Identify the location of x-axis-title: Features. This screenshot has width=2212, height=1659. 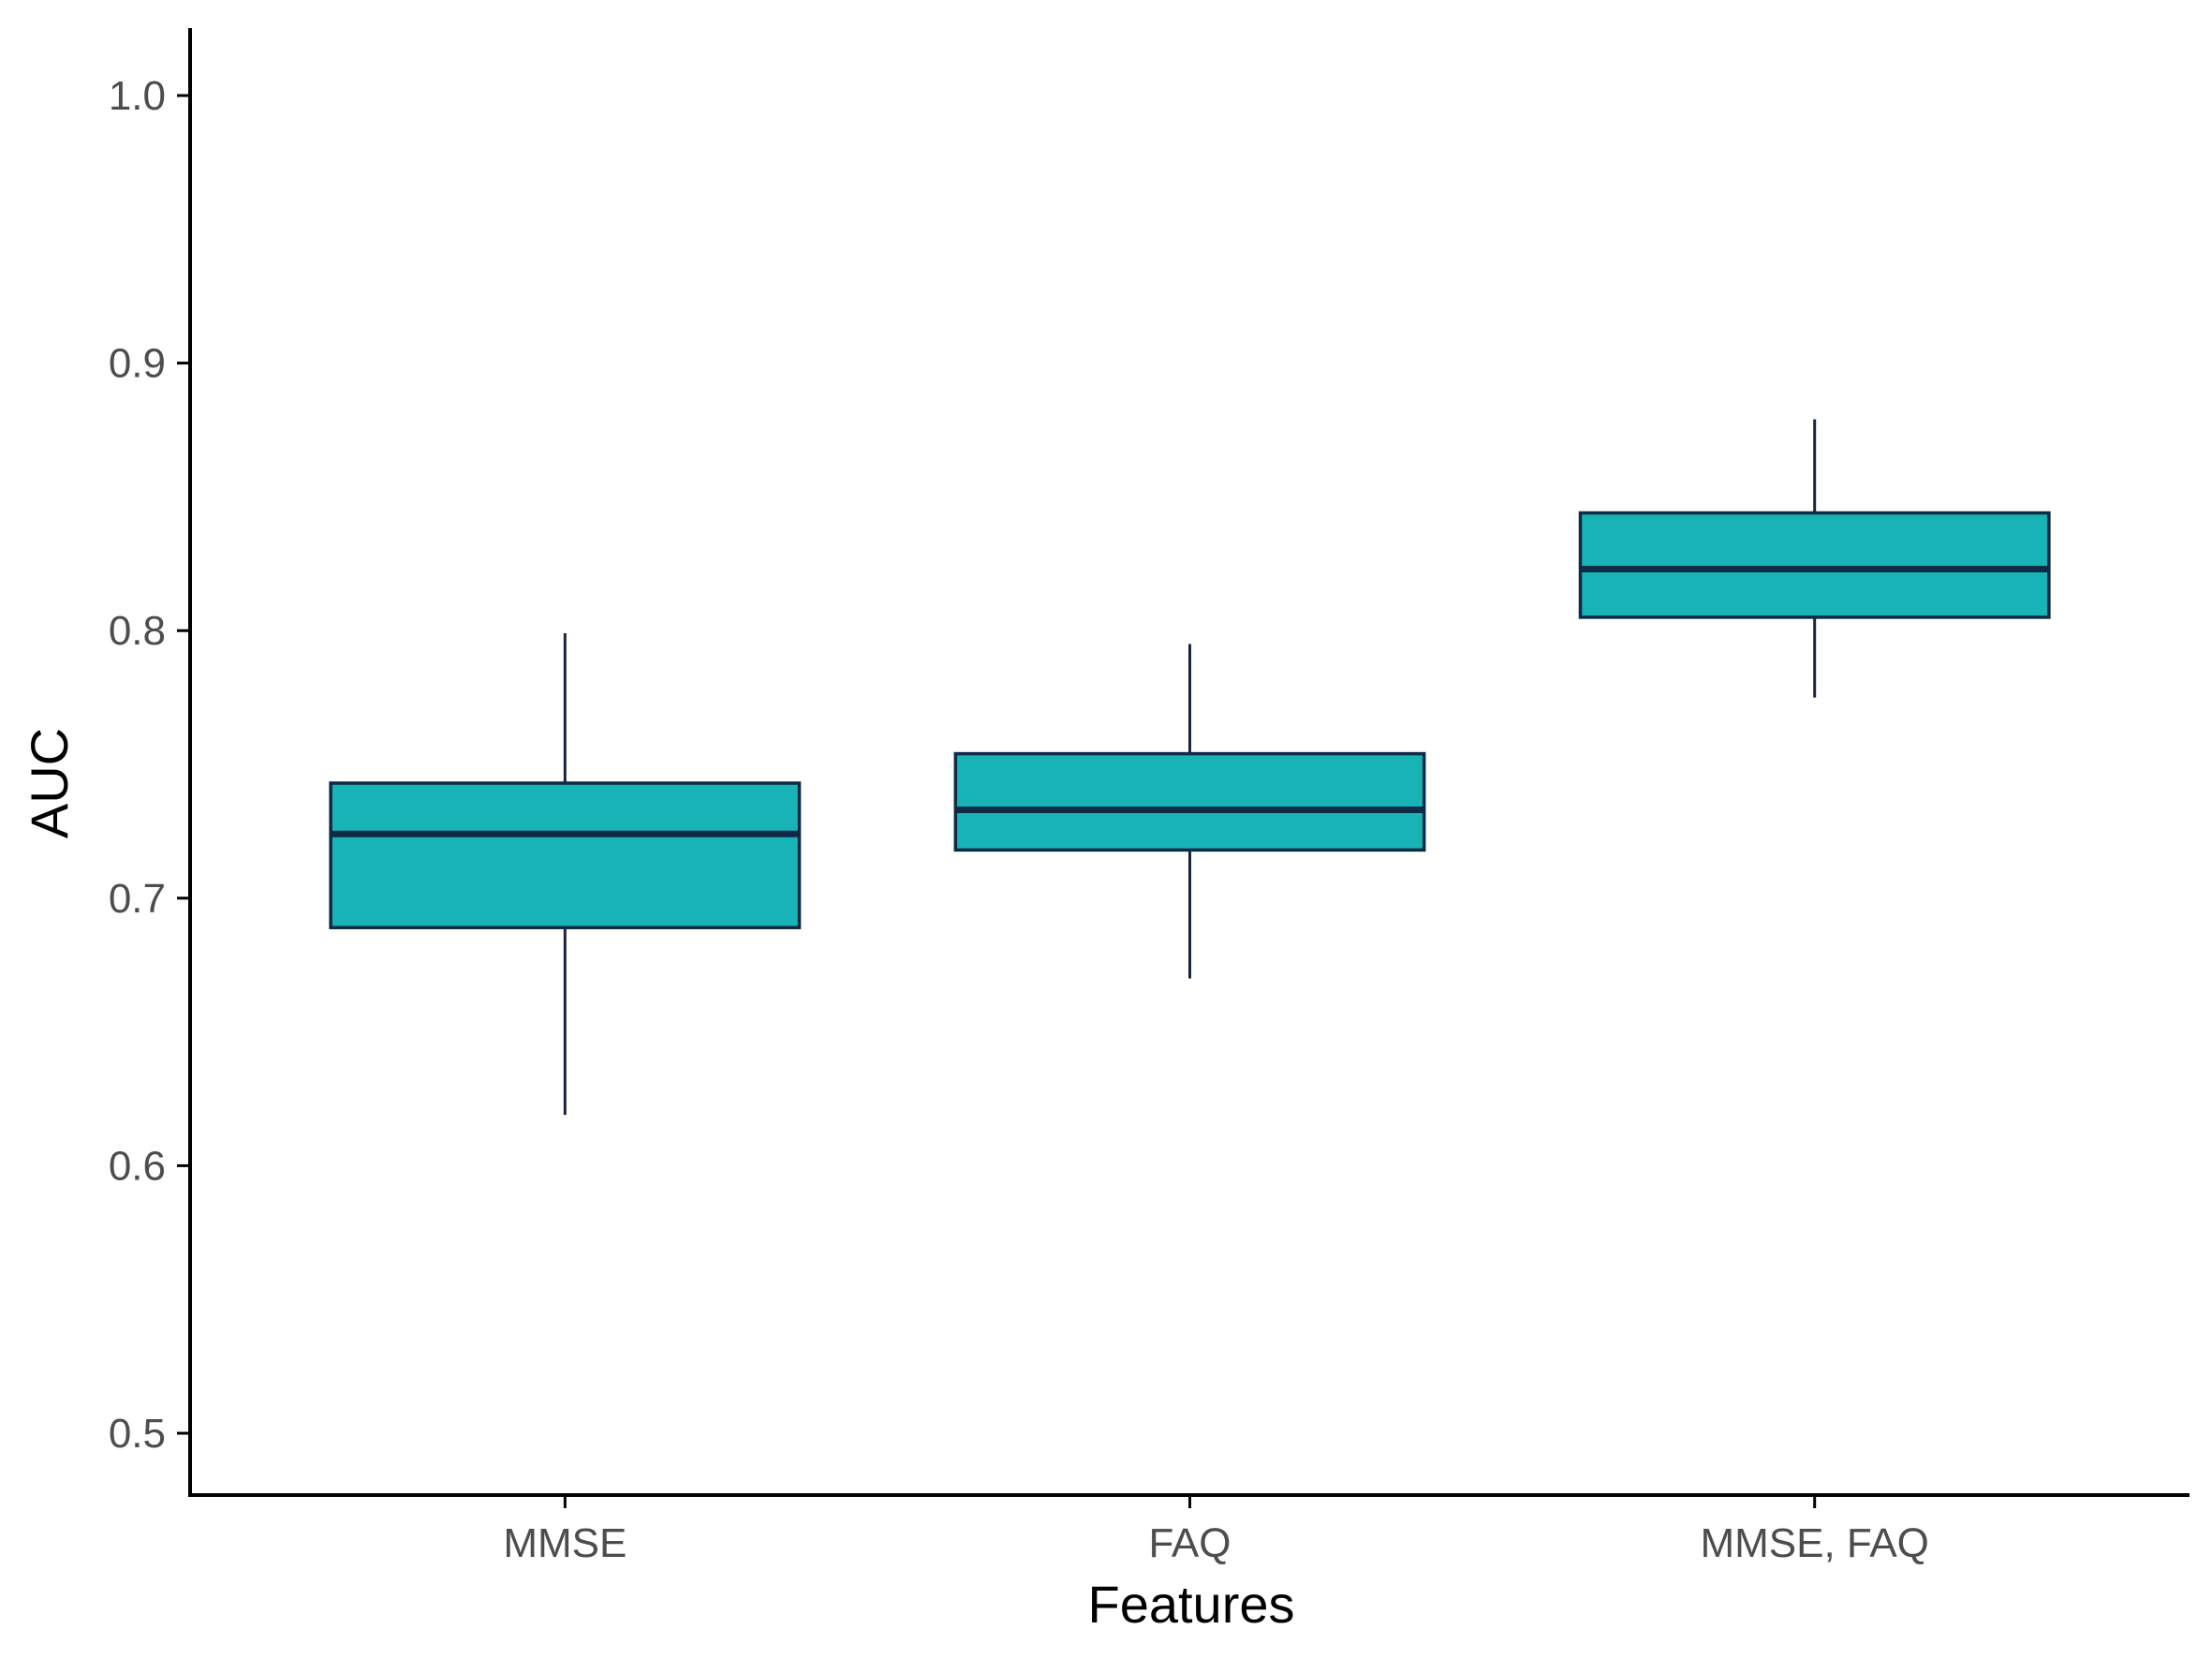
(1191, 1605).